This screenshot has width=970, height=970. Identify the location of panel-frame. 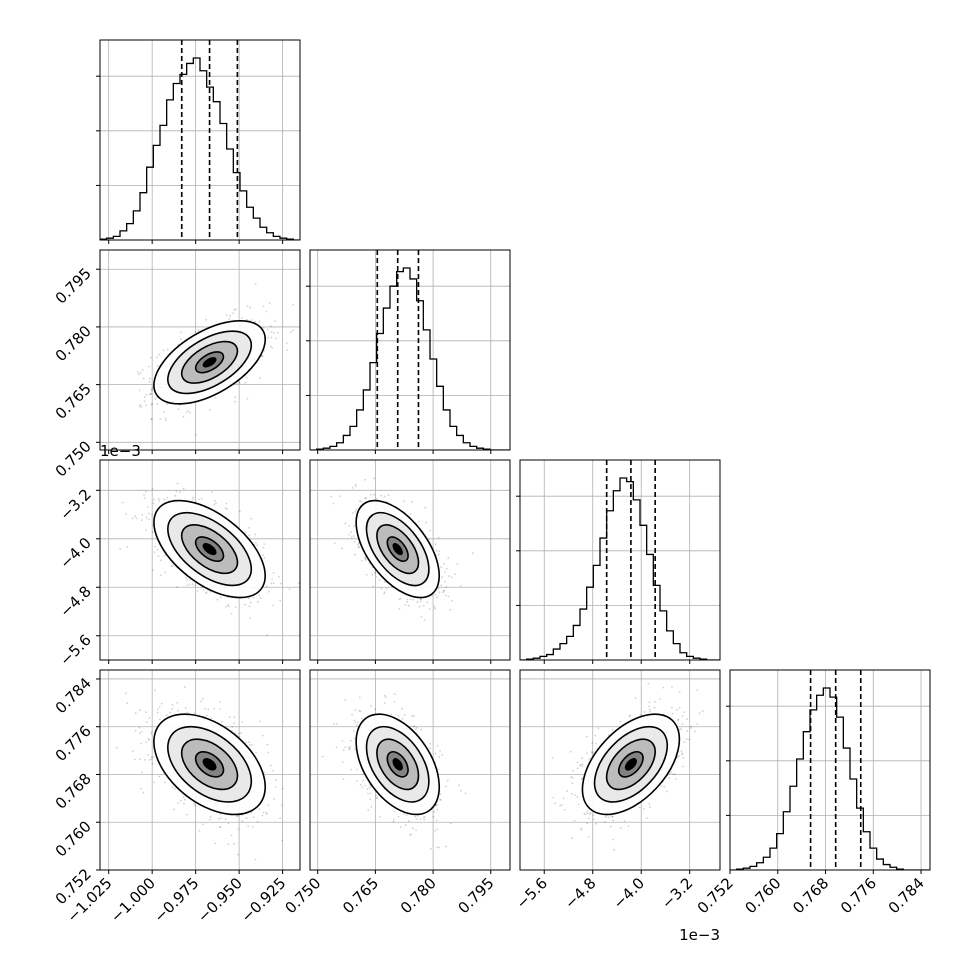
(200, 140).